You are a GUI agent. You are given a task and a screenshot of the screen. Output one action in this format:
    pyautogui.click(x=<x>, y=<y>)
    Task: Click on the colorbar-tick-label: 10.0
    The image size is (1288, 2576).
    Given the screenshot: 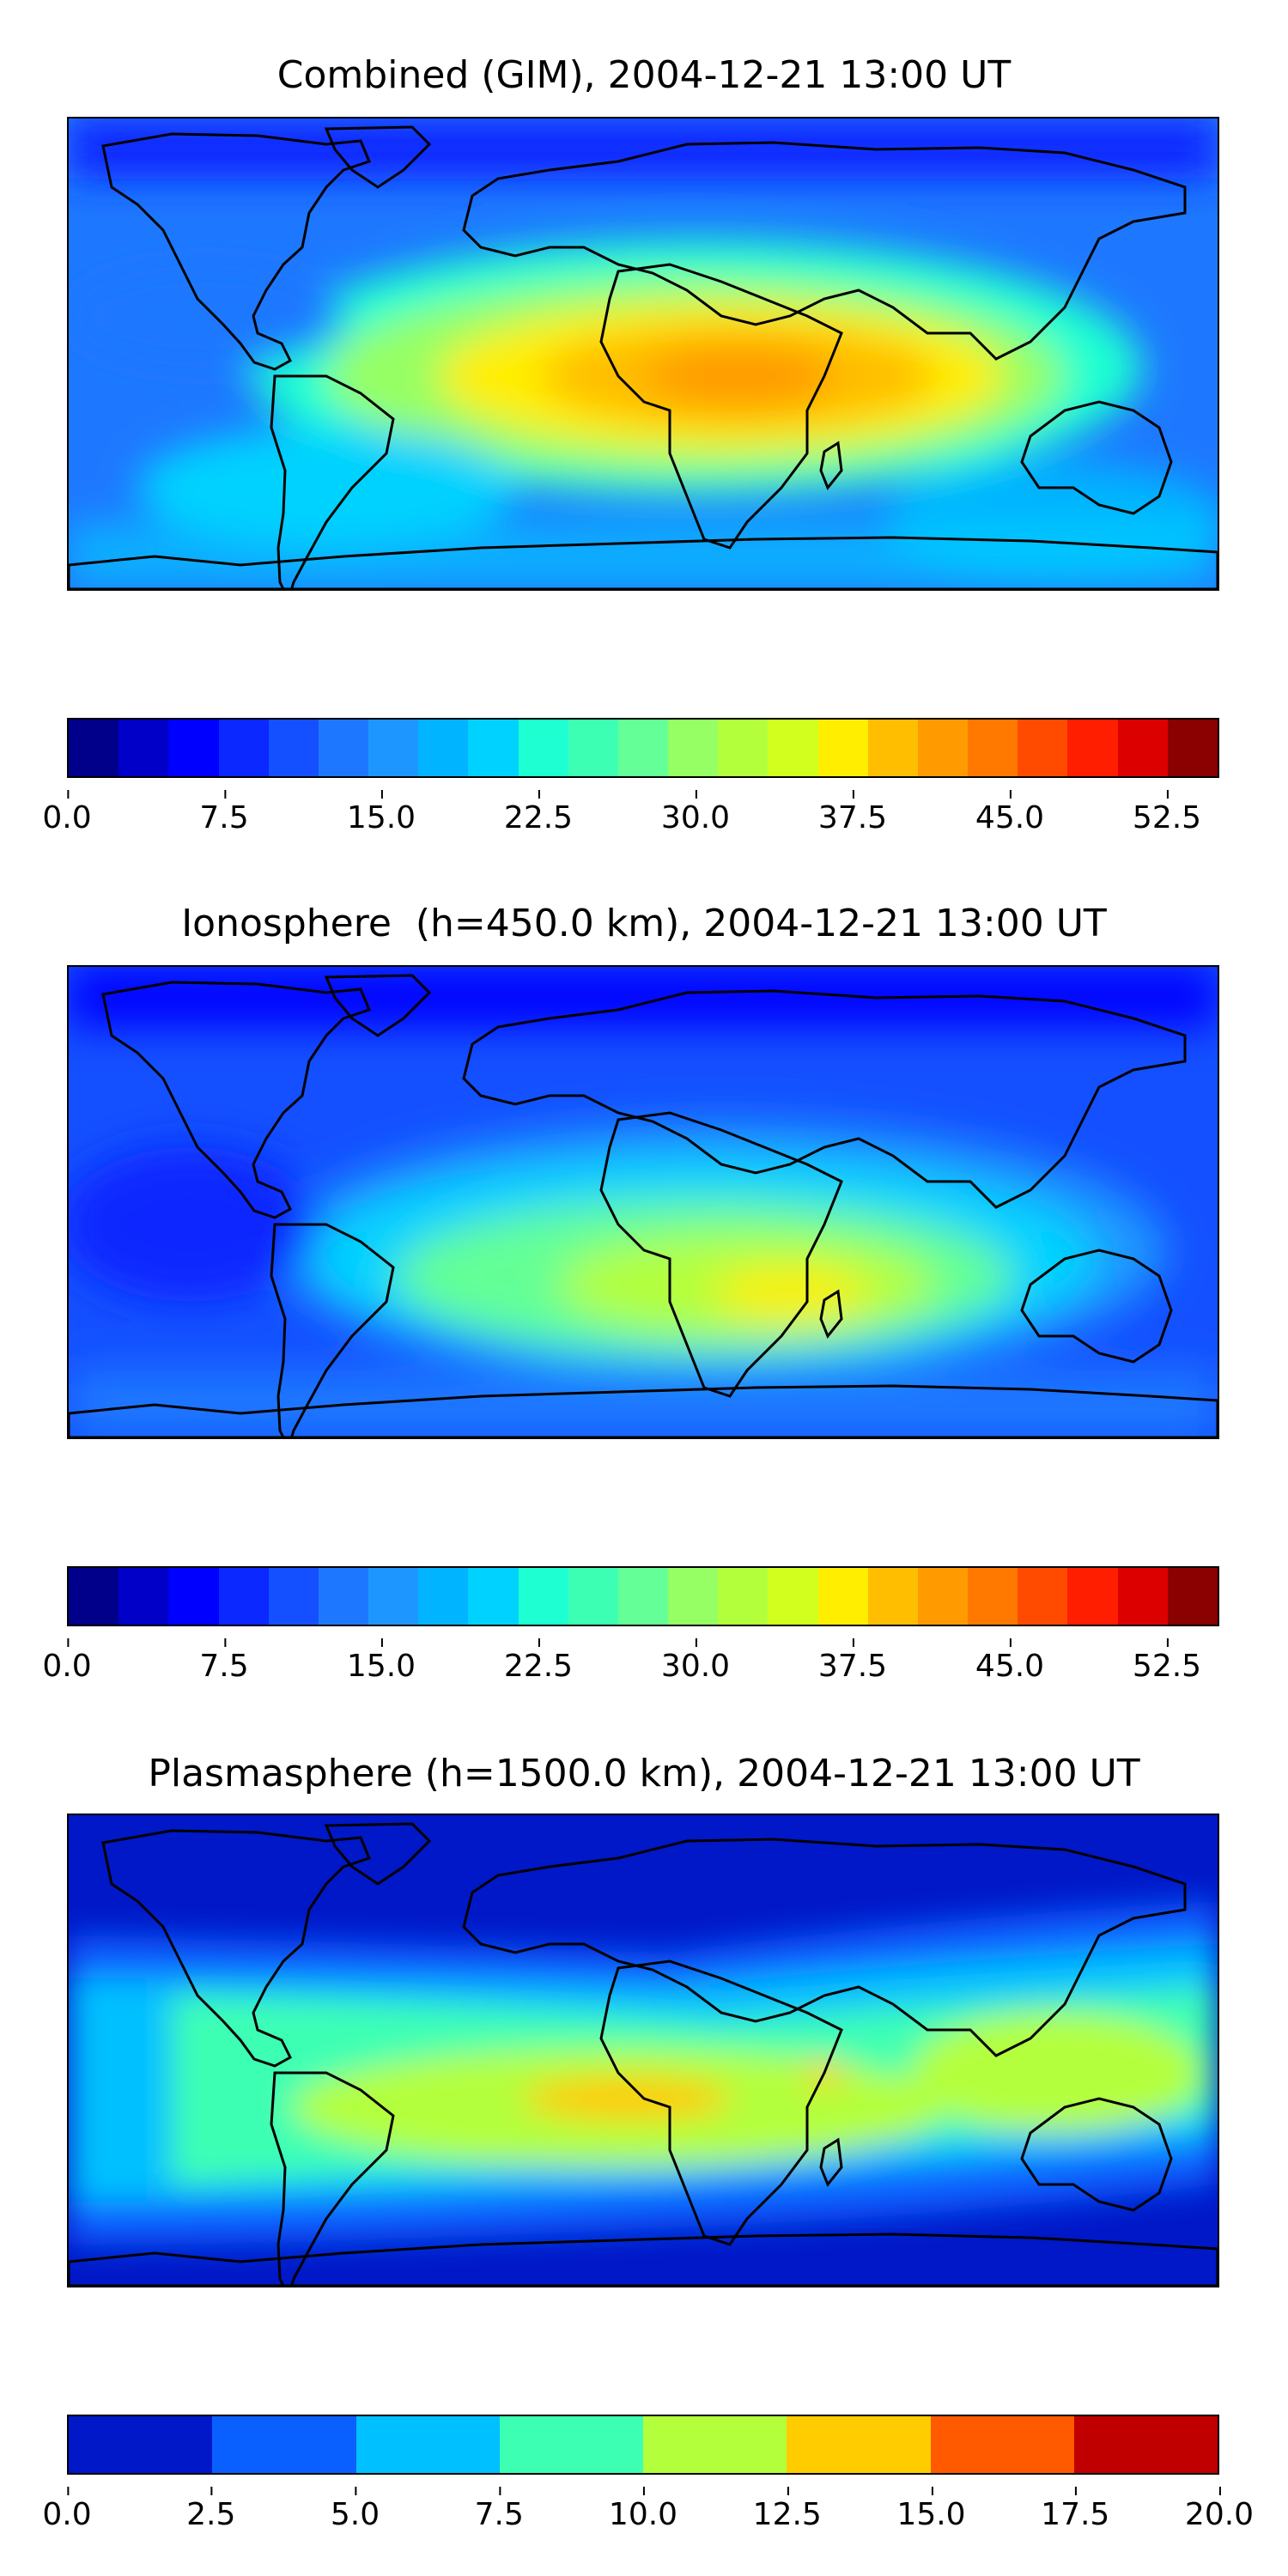 What is the action you would take?
    pyautogui.click(x=643, y=2509)
    